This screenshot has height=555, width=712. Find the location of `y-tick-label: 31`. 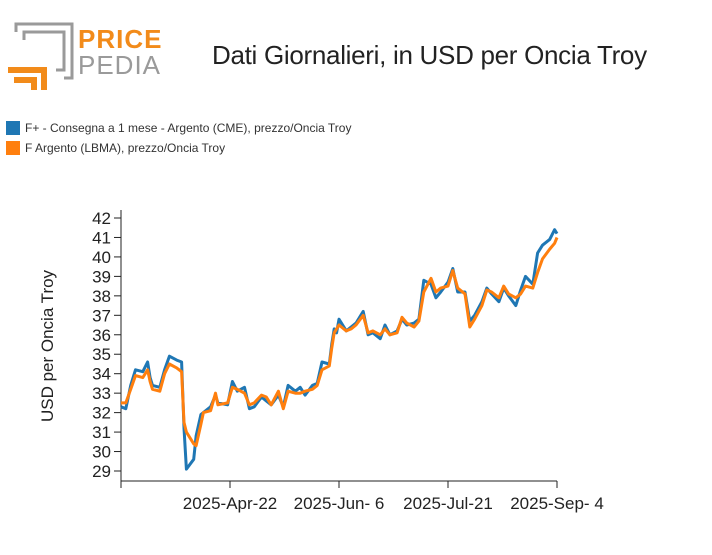

y-tick-label: 31 is located at coordinates (101, 432).